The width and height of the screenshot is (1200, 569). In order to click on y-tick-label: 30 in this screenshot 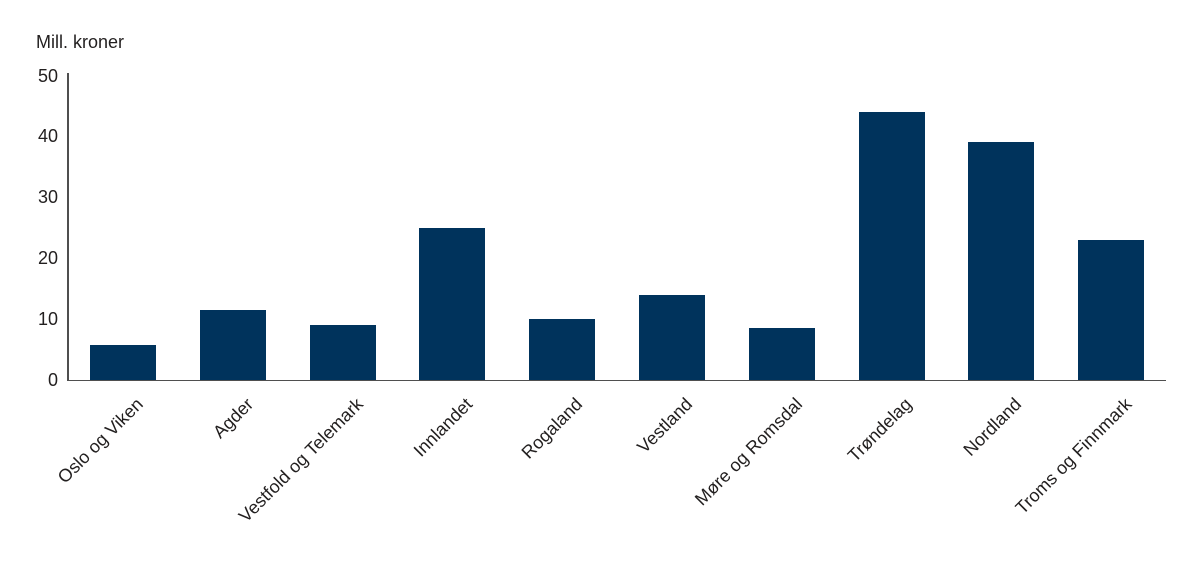, I will do `click(47, 197)`.